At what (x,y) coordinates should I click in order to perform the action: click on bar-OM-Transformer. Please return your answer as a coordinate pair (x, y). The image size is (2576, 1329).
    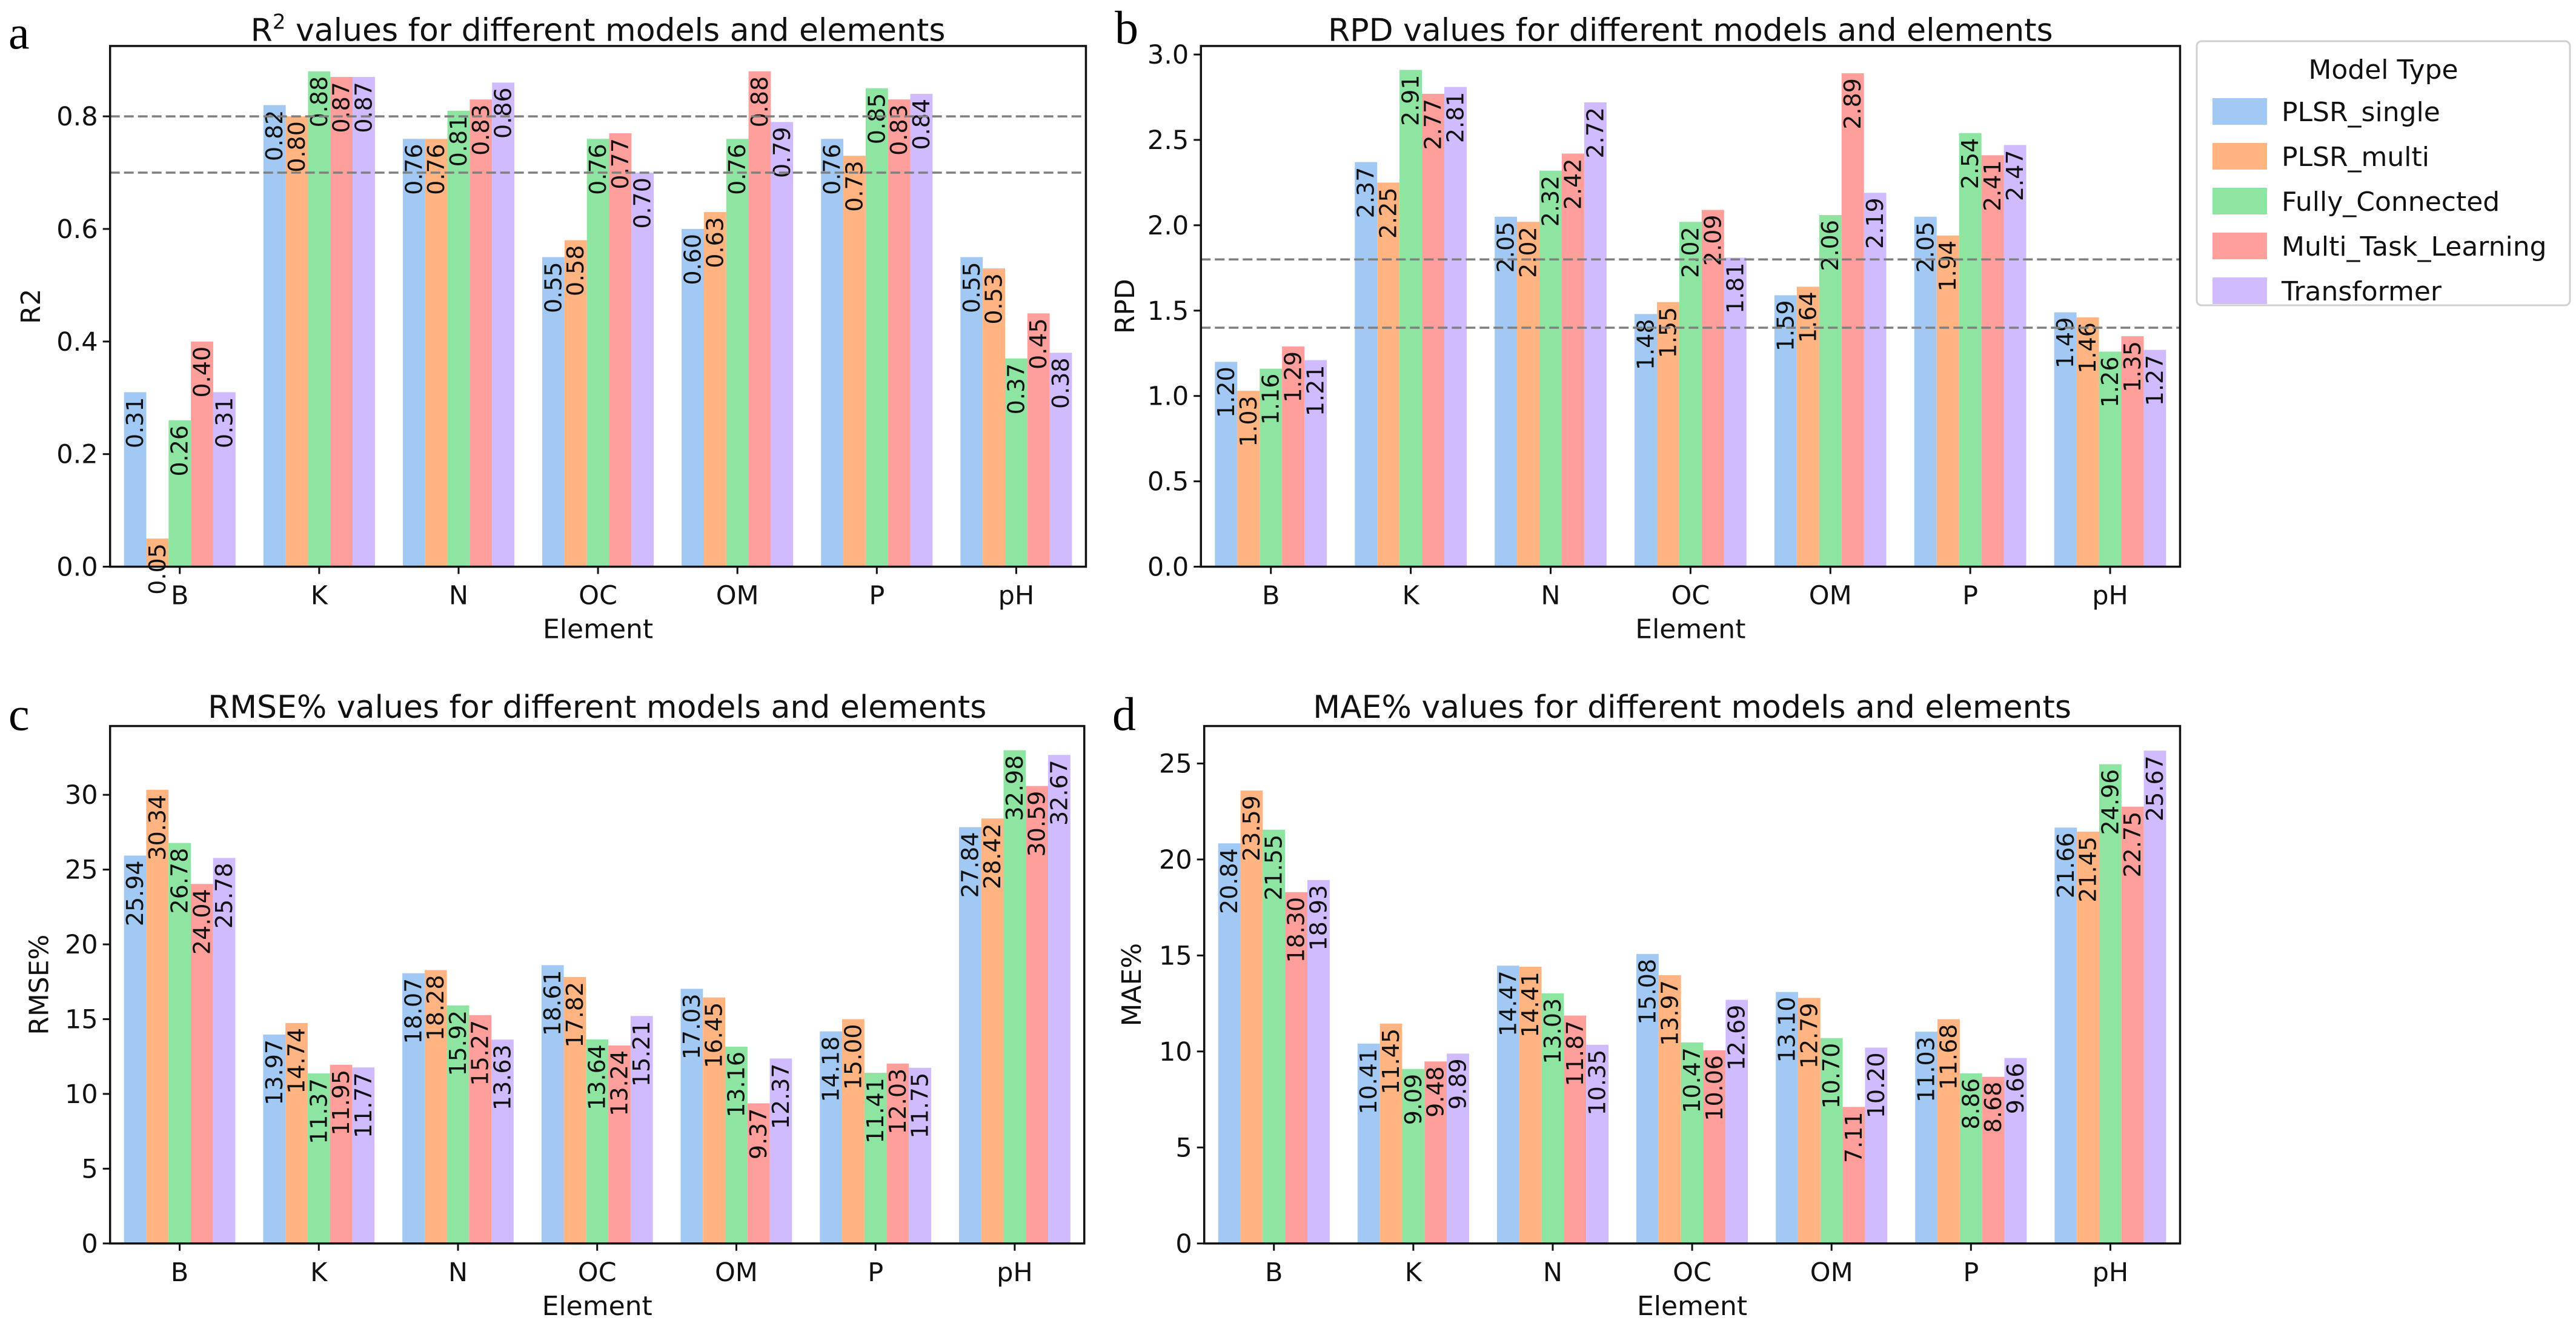
    Looking at the image, I should click on (1876, 1145).